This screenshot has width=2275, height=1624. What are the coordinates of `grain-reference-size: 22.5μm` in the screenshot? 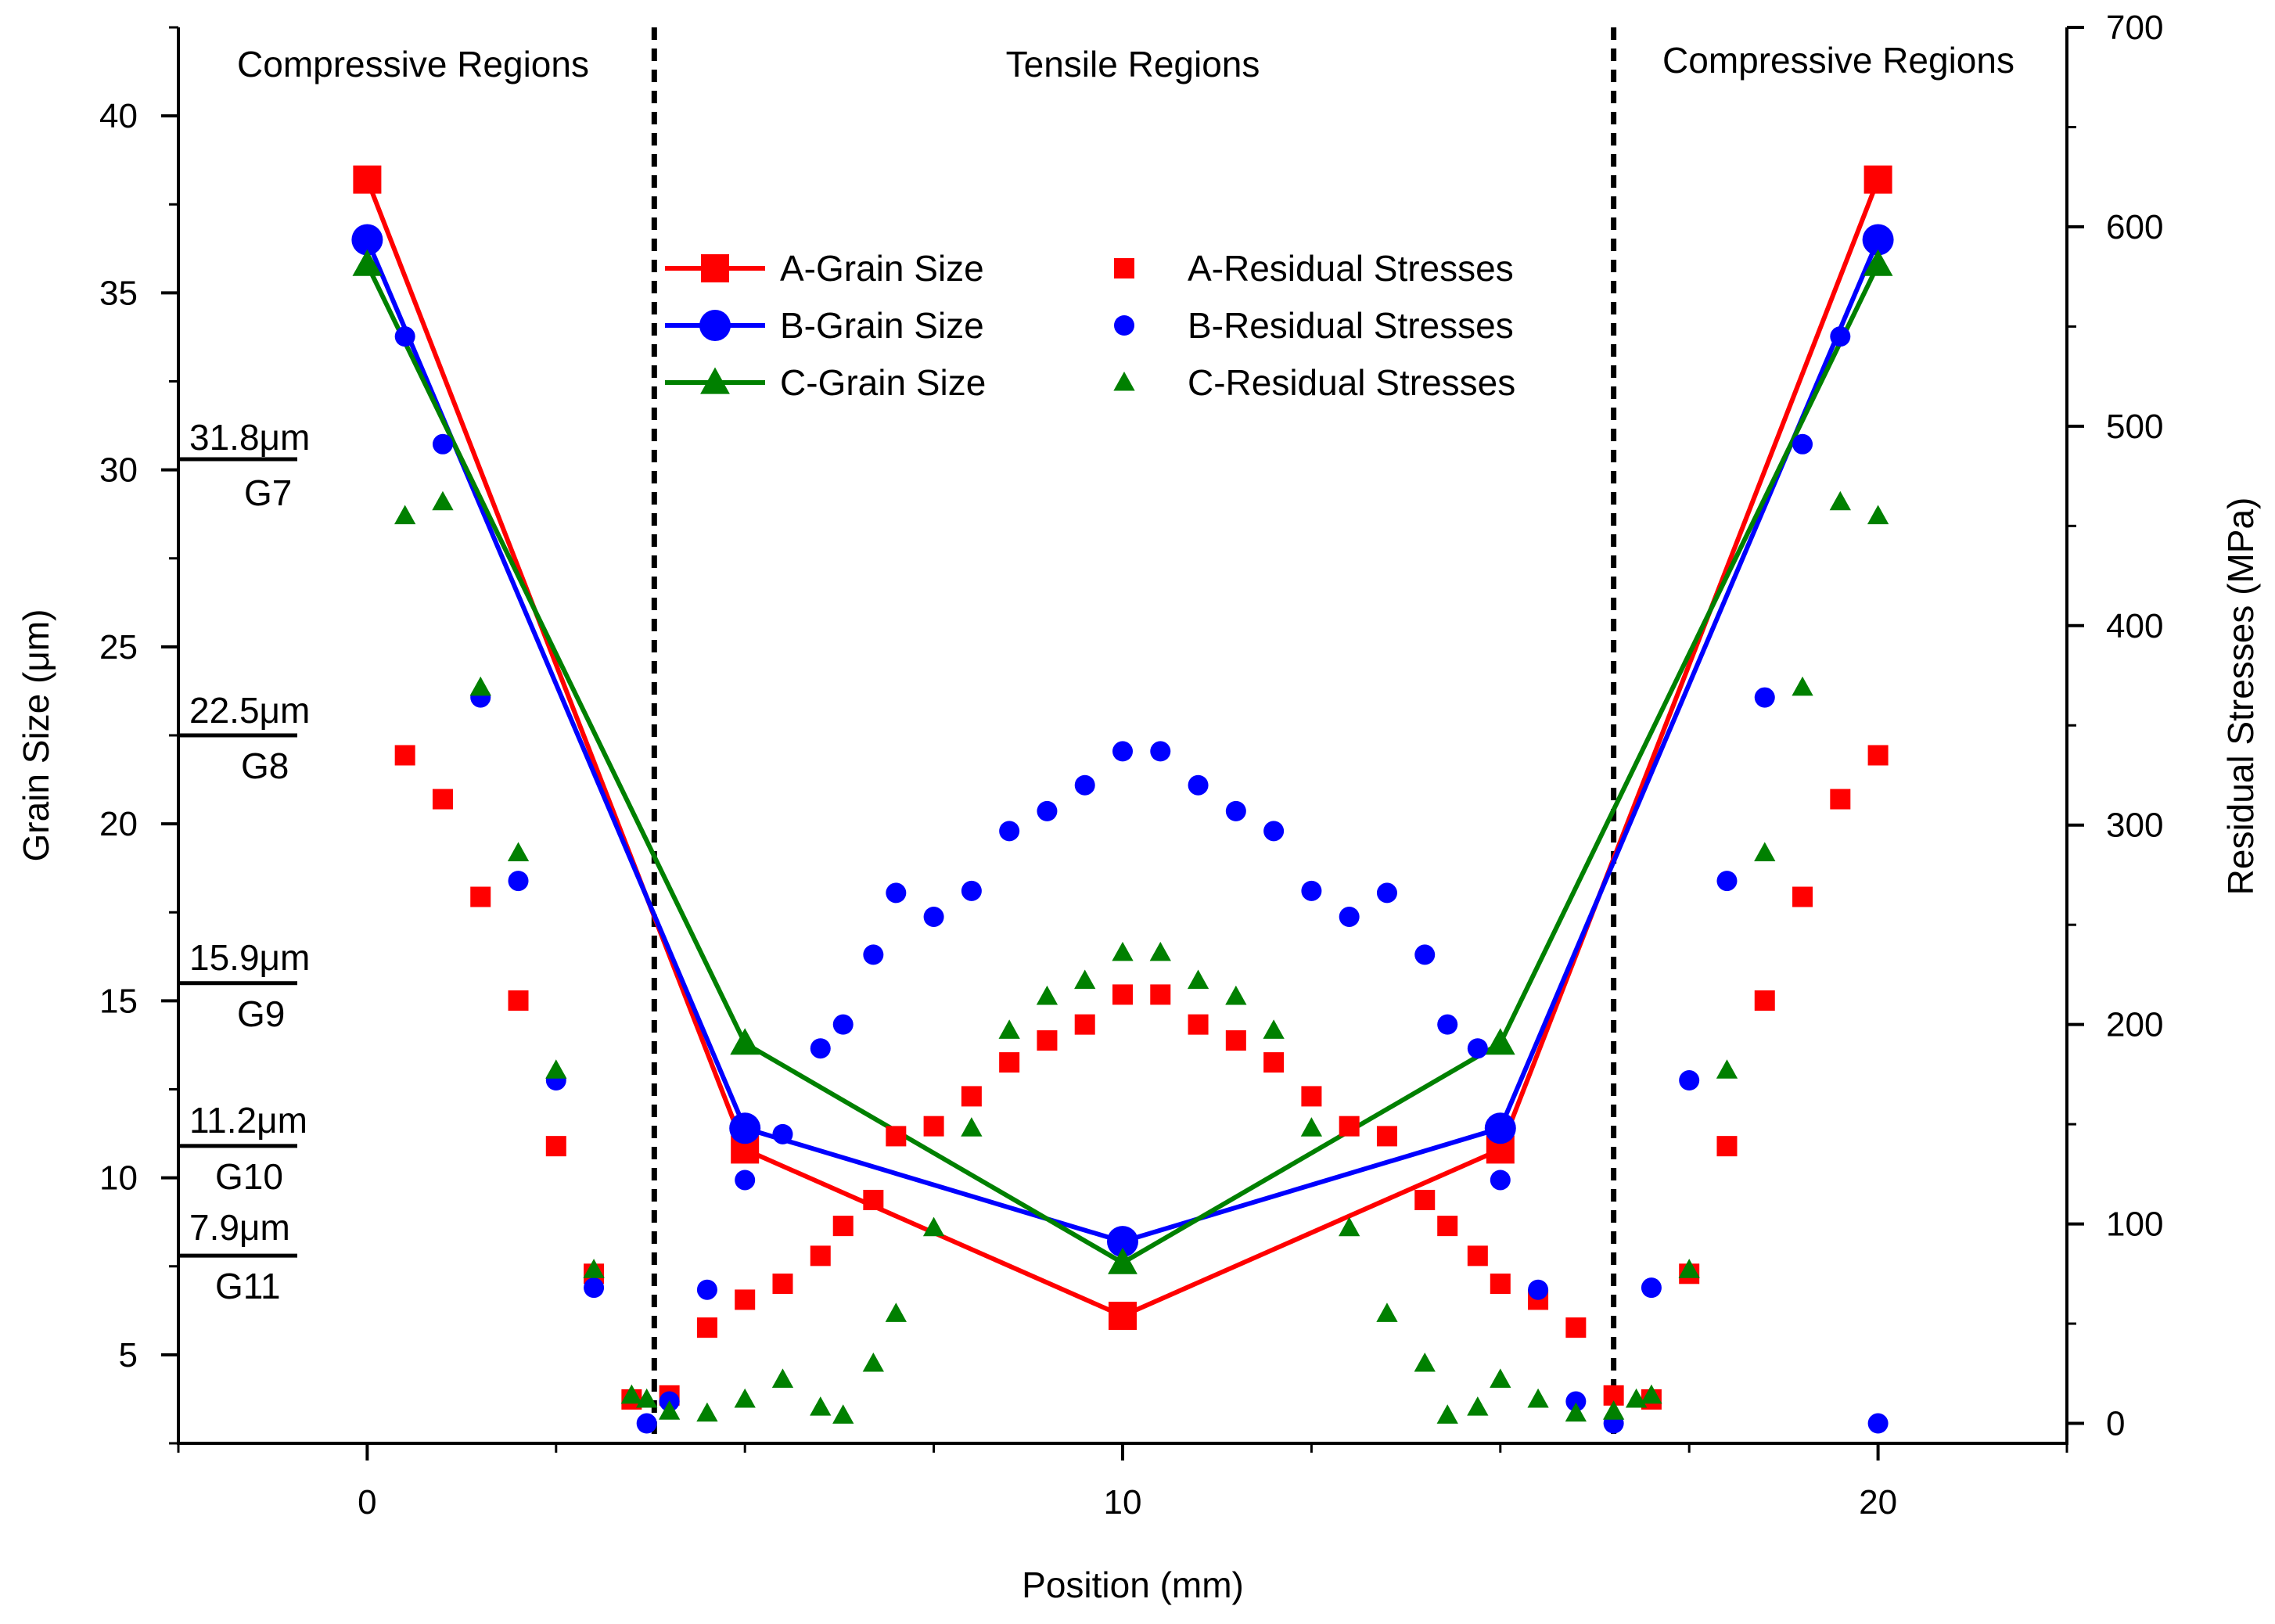 It's located at (249, 710).